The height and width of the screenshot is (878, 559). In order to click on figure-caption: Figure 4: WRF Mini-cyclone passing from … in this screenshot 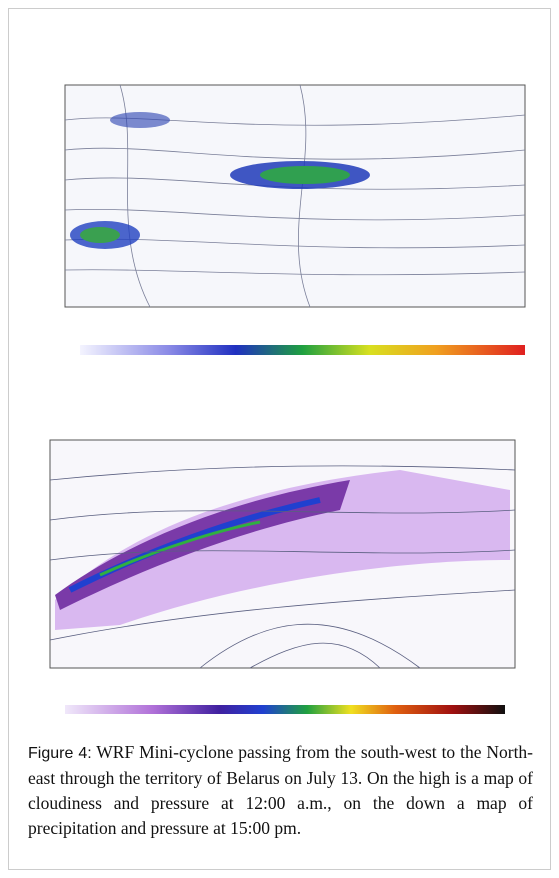, I will do `click(280, 790)`.